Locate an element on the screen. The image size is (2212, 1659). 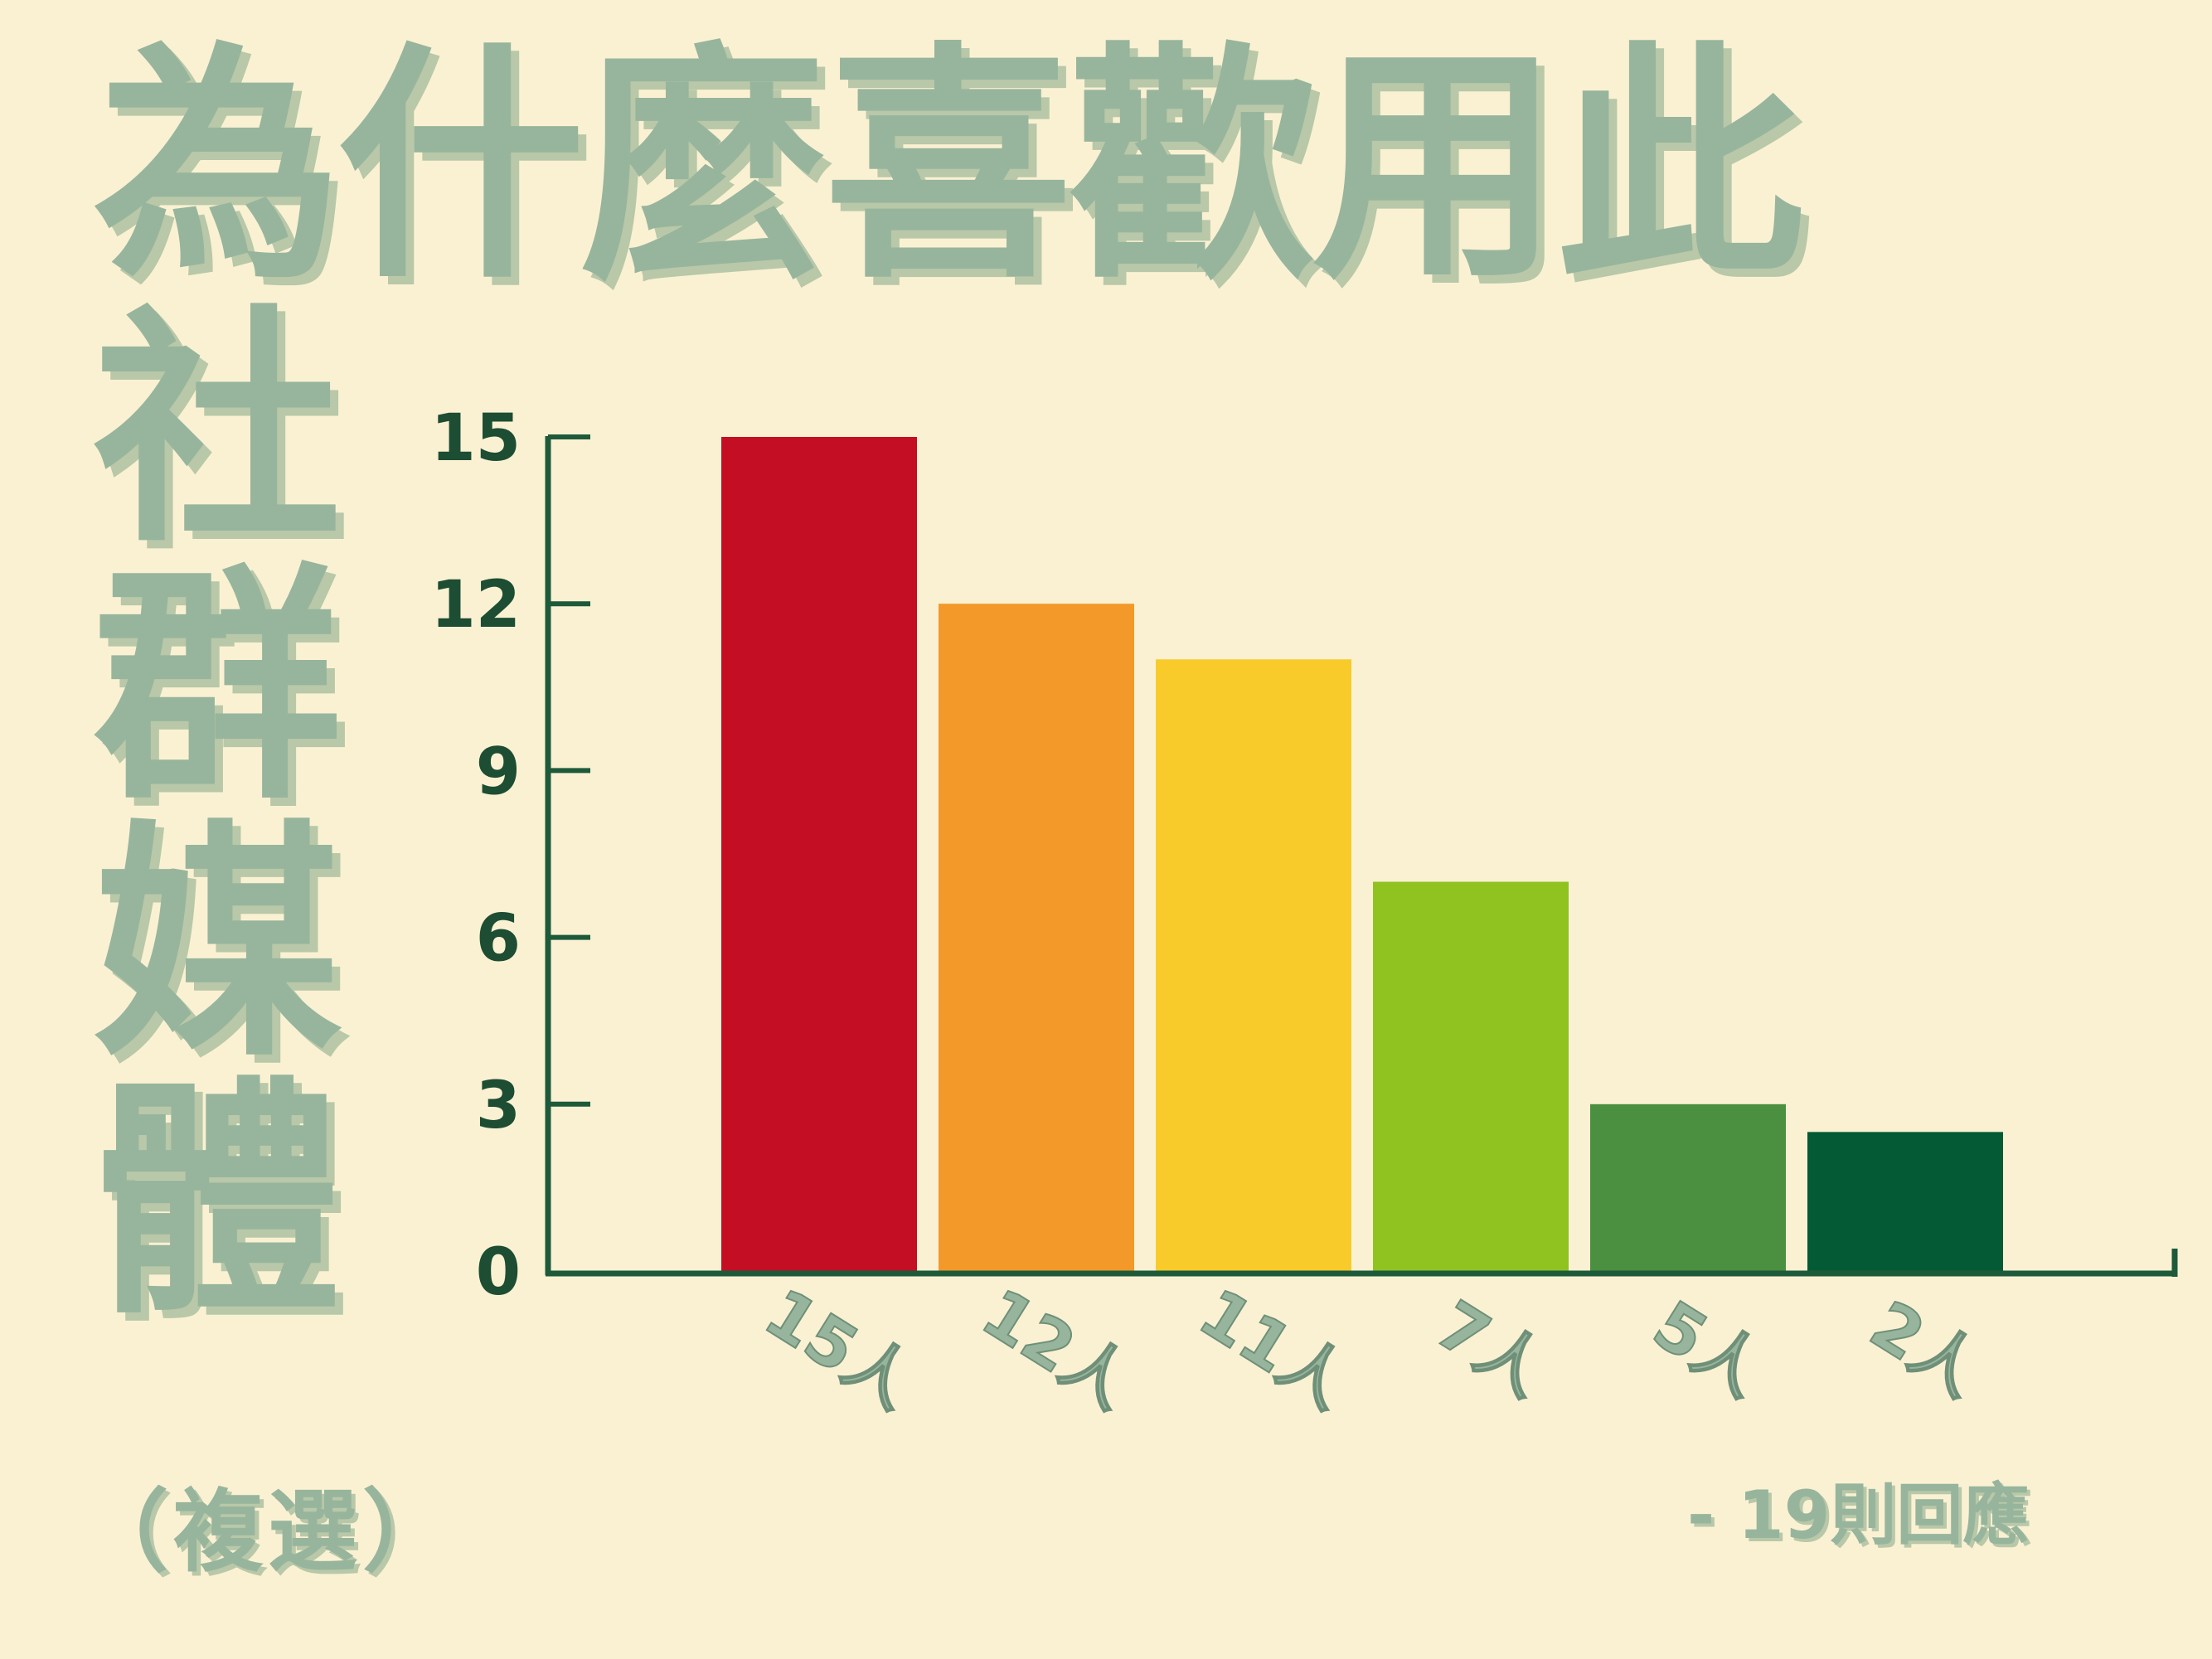
x-labels-group: 15人 12人 11人 7人 5人 2人 is located at coordinates (1373, 1348).